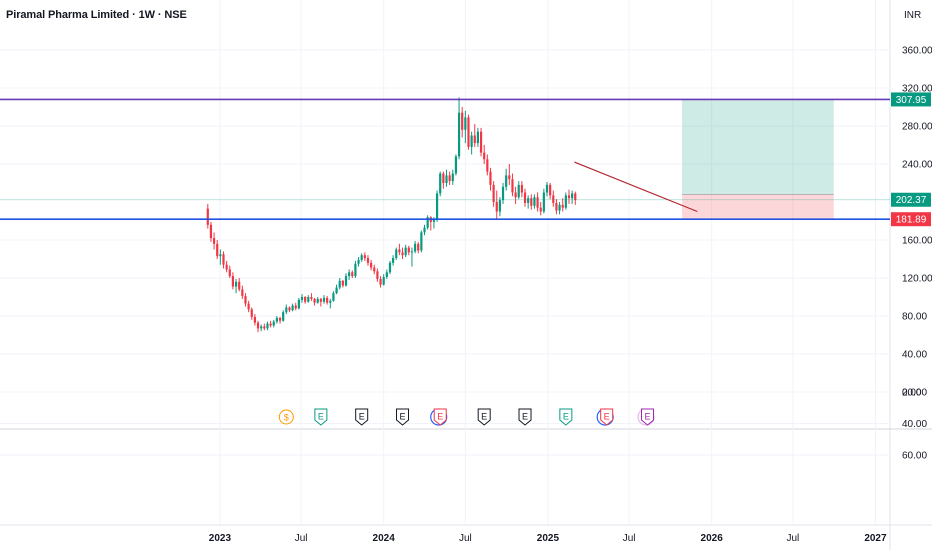 The image size is (932, 550). What do you see at coordinates (286, 417) in the screenshot?
I see `dividend-marker: $` at bounding box center [286, 417].